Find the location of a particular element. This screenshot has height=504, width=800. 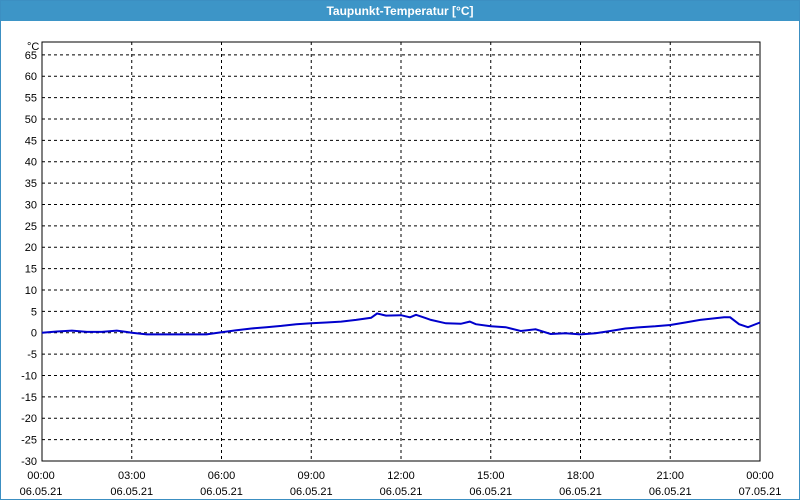

x-tick-time-label: 18:00 is located at coordinates (581, 476).